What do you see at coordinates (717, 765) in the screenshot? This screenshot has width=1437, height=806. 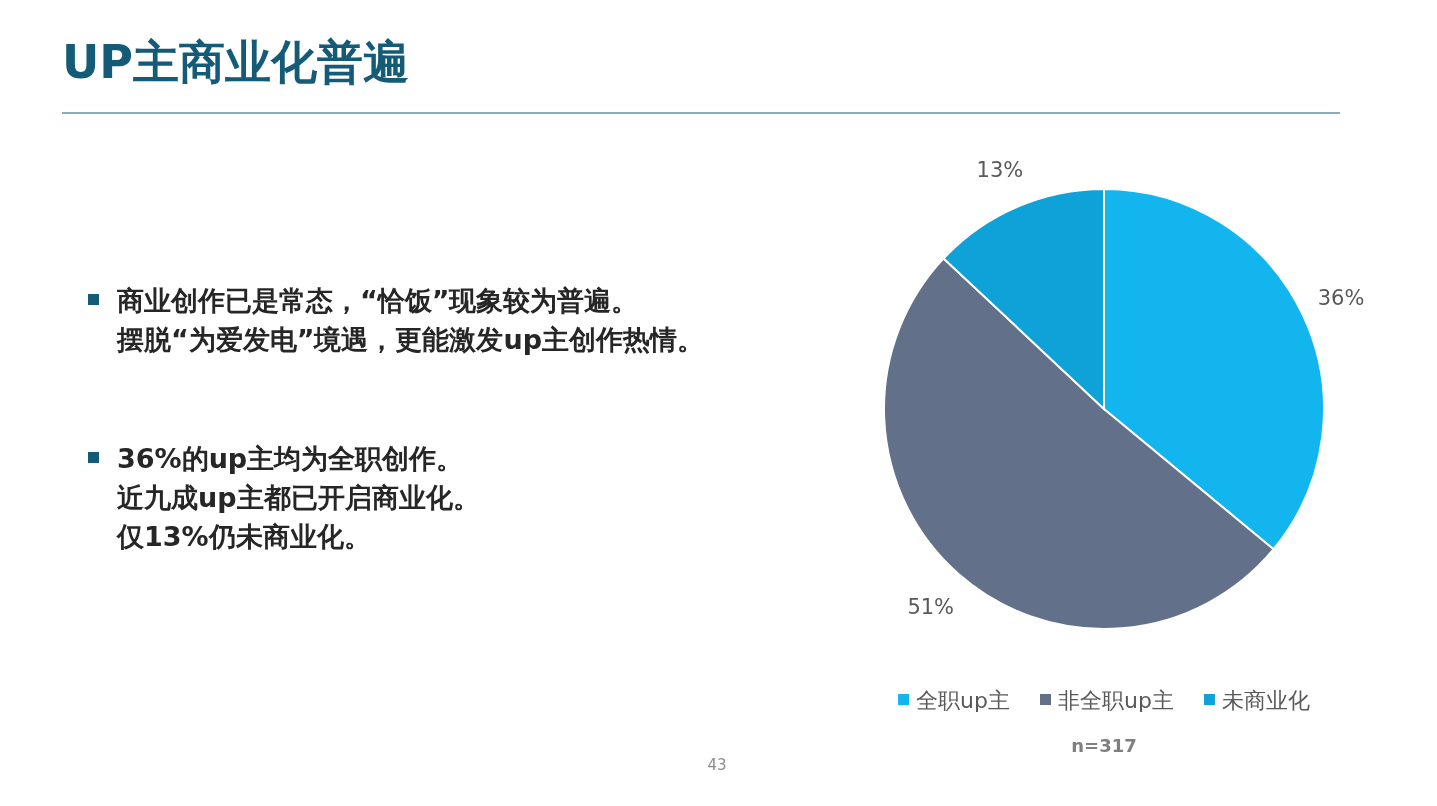 I see `text: 43` at bounding box center [717, 765].